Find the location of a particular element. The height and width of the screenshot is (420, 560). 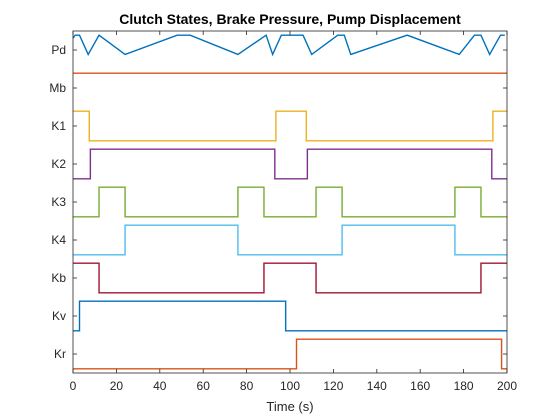

x-tick-label-120: 120 is located at coordinates (333, 386).